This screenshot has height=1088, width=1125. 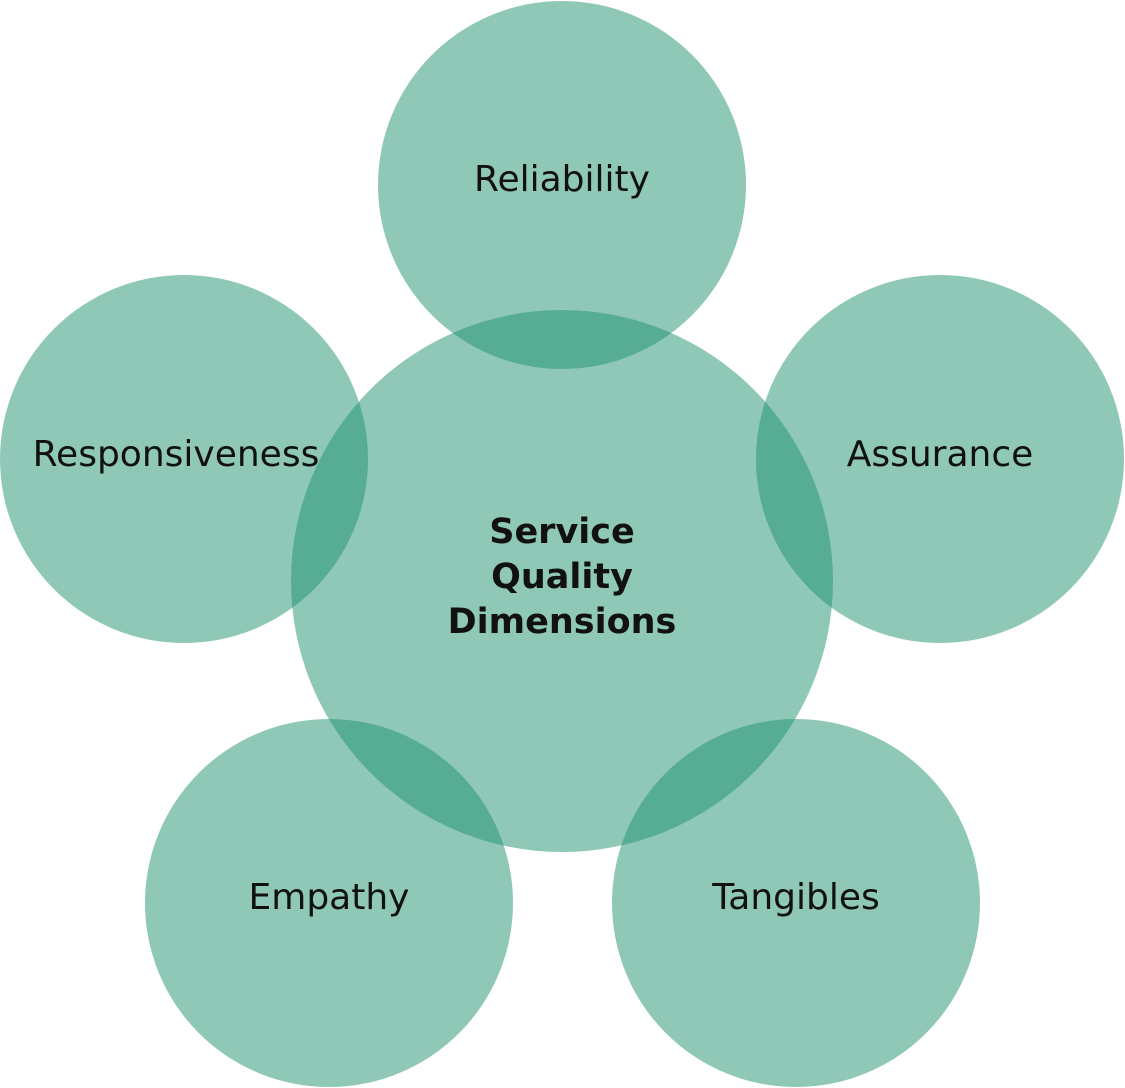 I want to click on reliability-label: Reliability, so click(x=562, y=179).